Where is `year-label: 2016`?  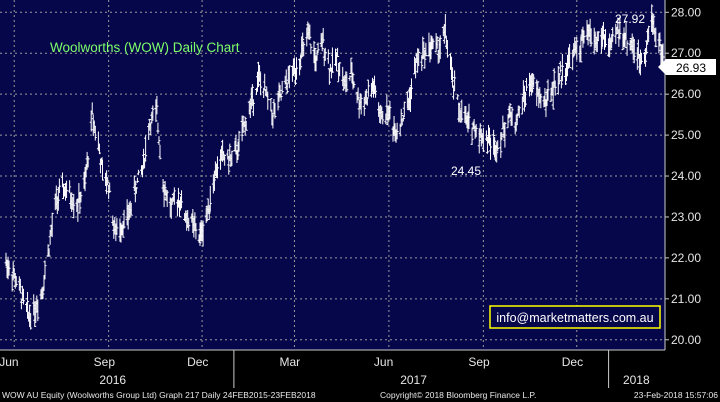
year-label: 2016 is located at coordinates (112, 380).